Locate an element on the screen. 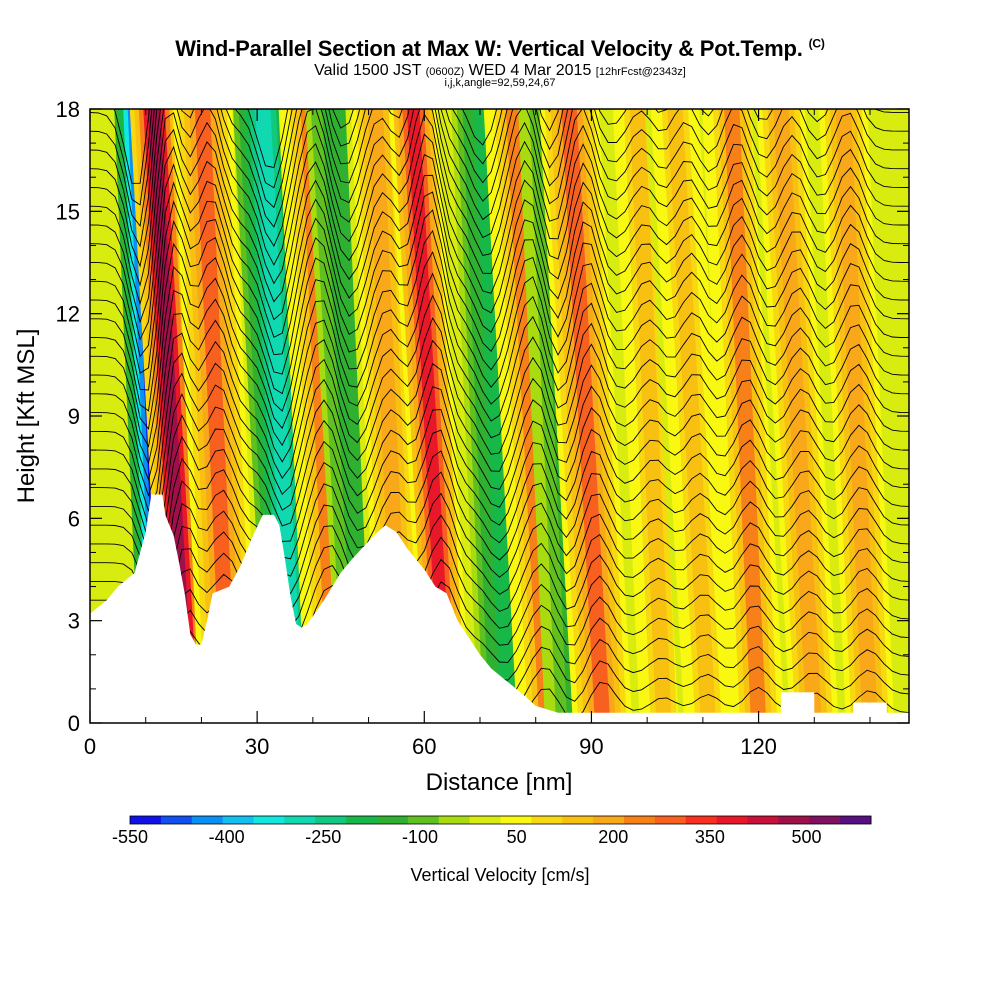 This screenshot has height=1000, width=1000. y-tick-label: 18 is located at coordinates (68, 109).